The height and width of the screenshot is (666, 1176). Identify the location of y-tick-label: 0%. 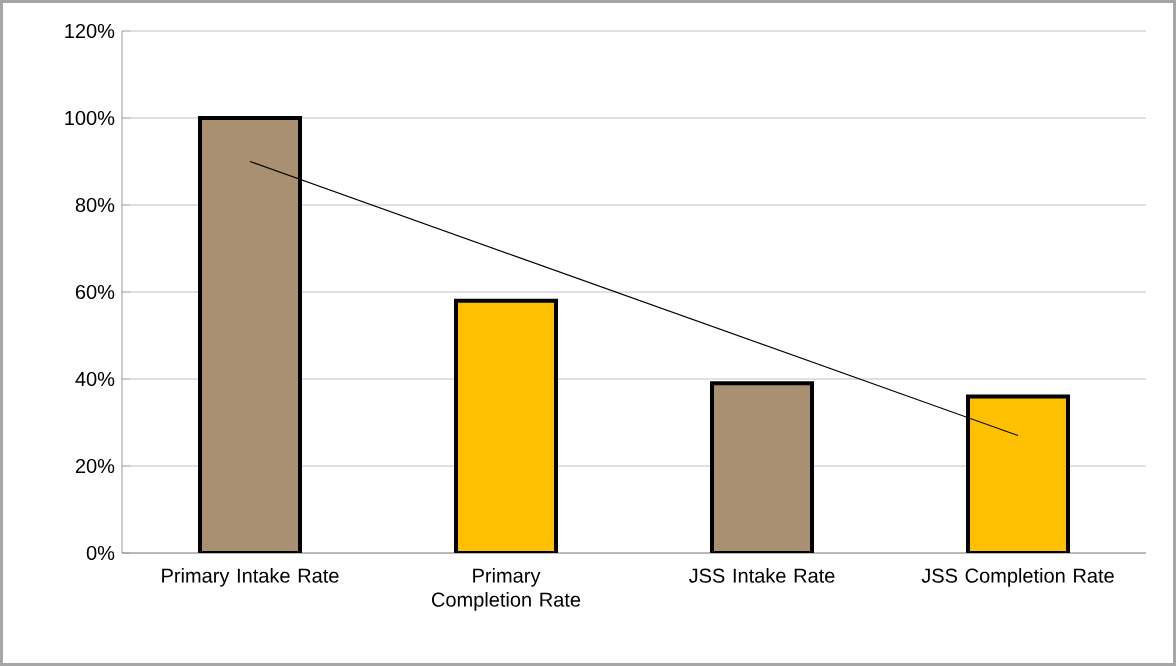
(100, 553).